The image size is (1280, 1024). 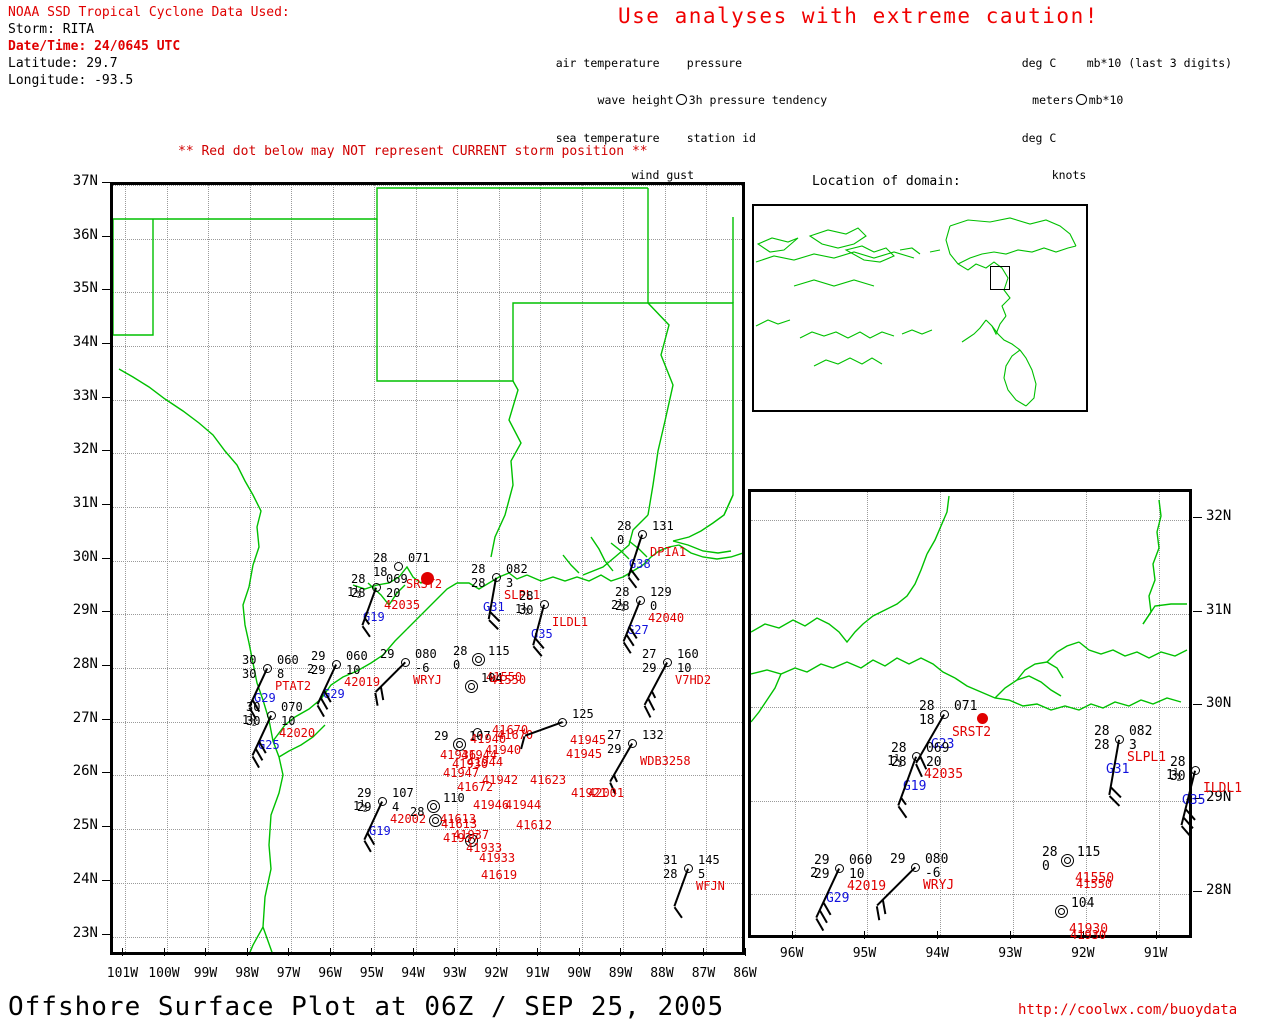 I want to click on main-x-tick-label: 98W, so click(x=247, y=973).